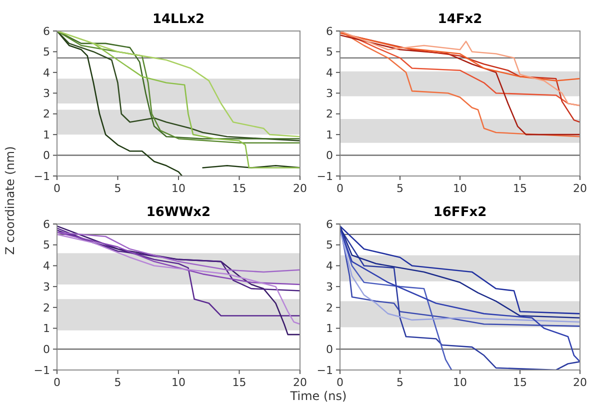 This screenshot has width=595, height=406. I want to click on y-axis-title: Z coordinate (nm), so click(10, 200).